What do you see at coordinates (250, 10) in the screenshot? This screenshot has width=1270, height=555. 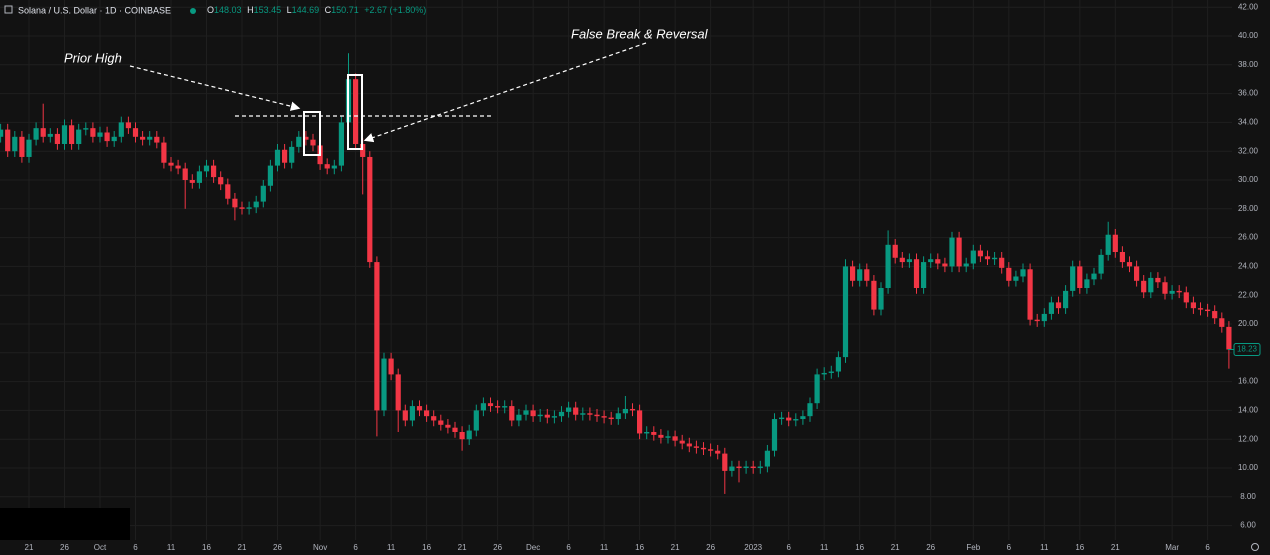 I see `h-label: H` at bounding box center [250, 10].